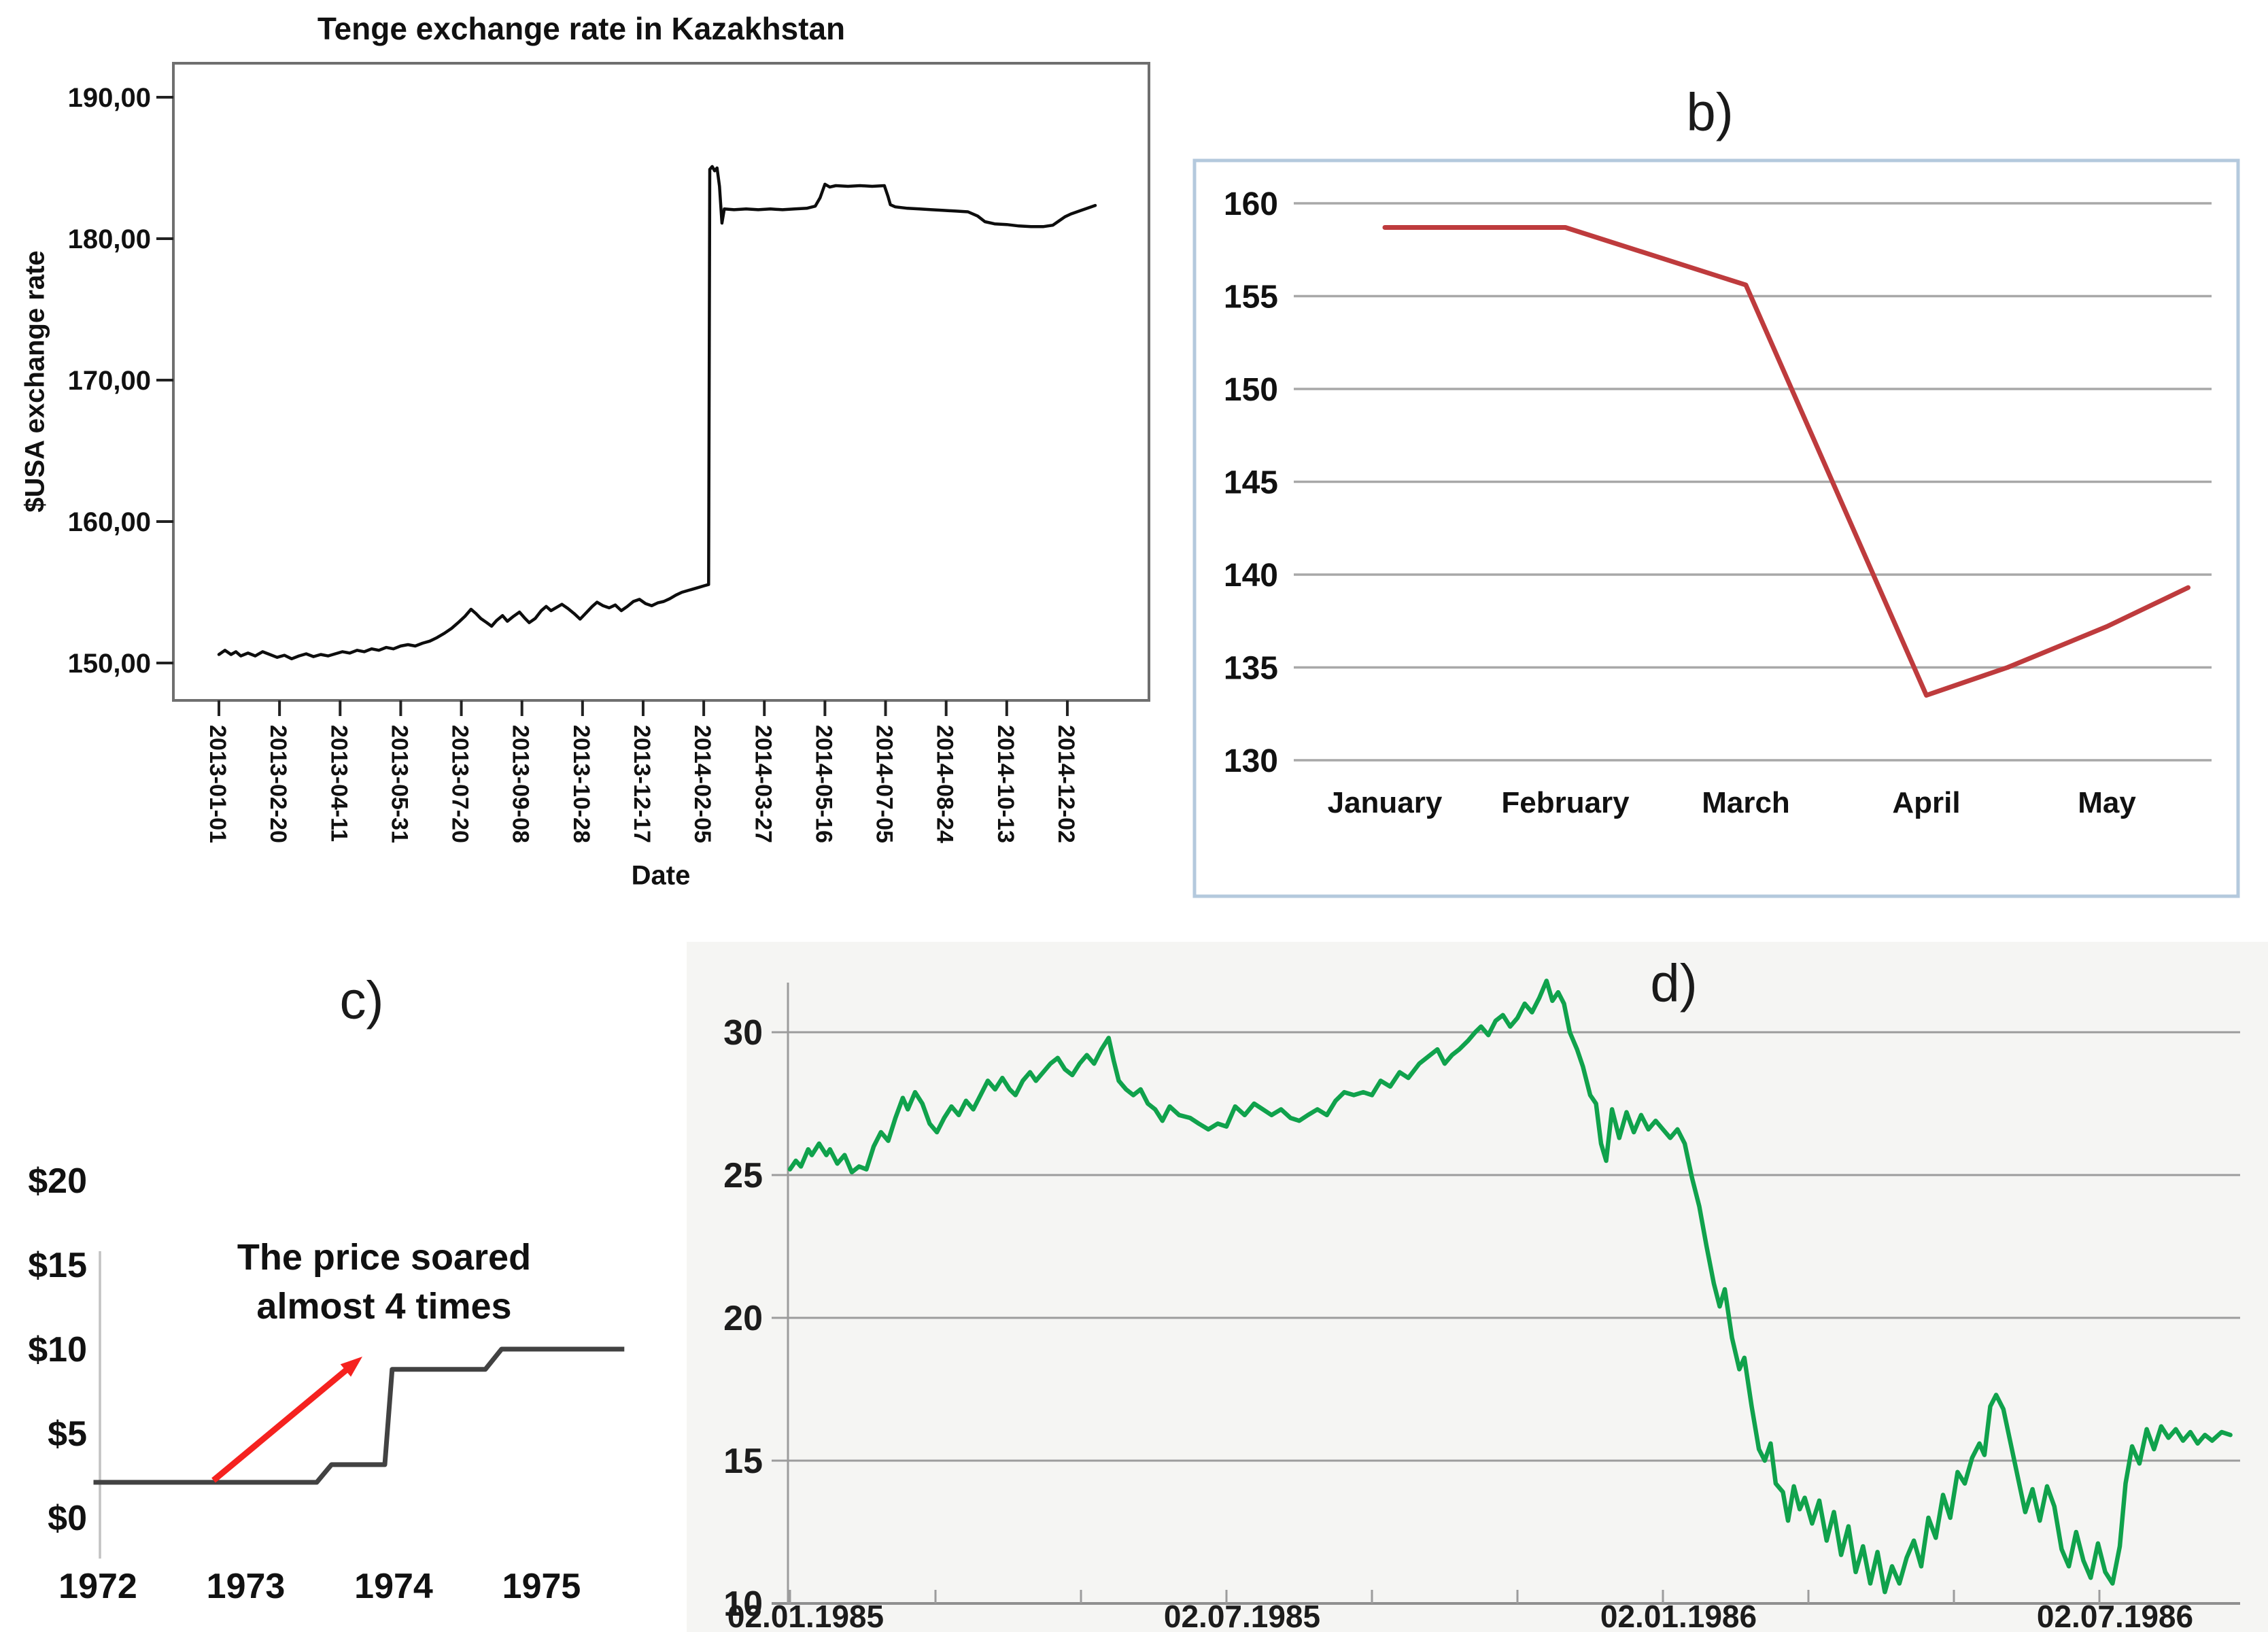 Image resolution: width=2268 pixels, height=1632 pixels. Describe the element at coordinates (1251, 761) in the screenshot. I see `b-y-tick-label: 130` at that location.